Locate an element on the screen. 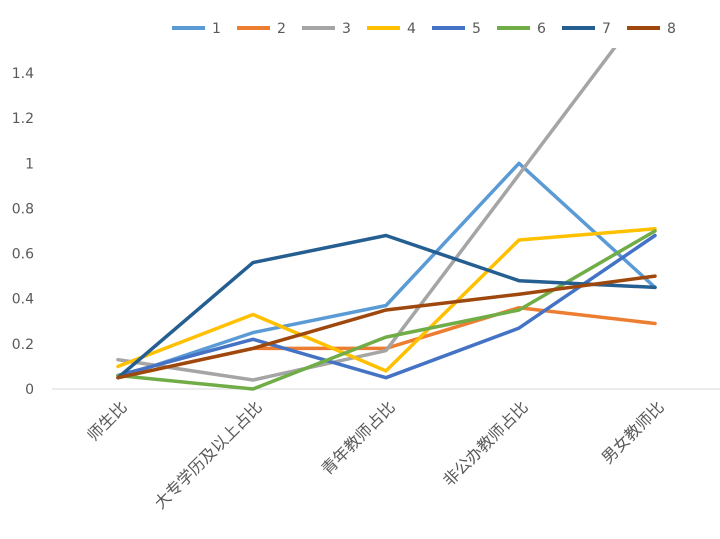 Image resolution: width=720 pixels, height=539 pixels. y-tick-label: 0.6 is located at coordinates (23, 255).